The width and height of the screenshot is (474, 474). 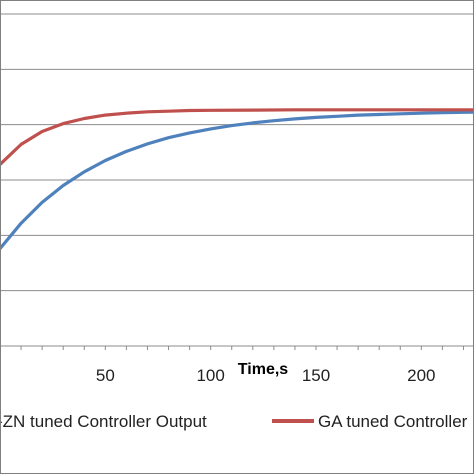 What do you see at coordinates (210, 375) in the screenshot?
I see `x-tick-label: 100` at bounding box center [210, 375].